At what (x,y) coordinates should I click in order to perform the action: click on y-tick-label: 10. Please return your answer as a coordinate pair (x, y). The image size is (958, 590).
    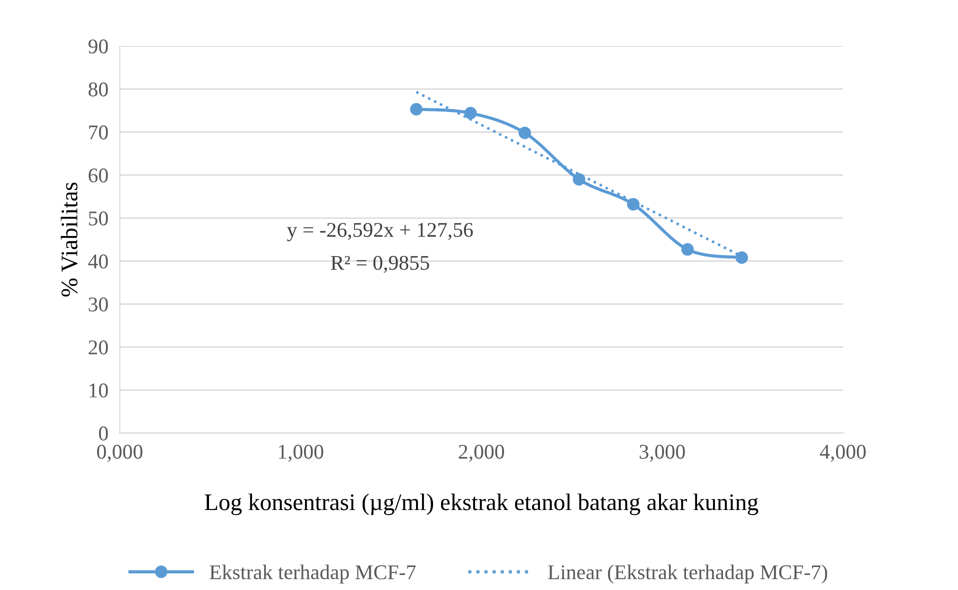
    Looking at the image, I should click on (99, 390).